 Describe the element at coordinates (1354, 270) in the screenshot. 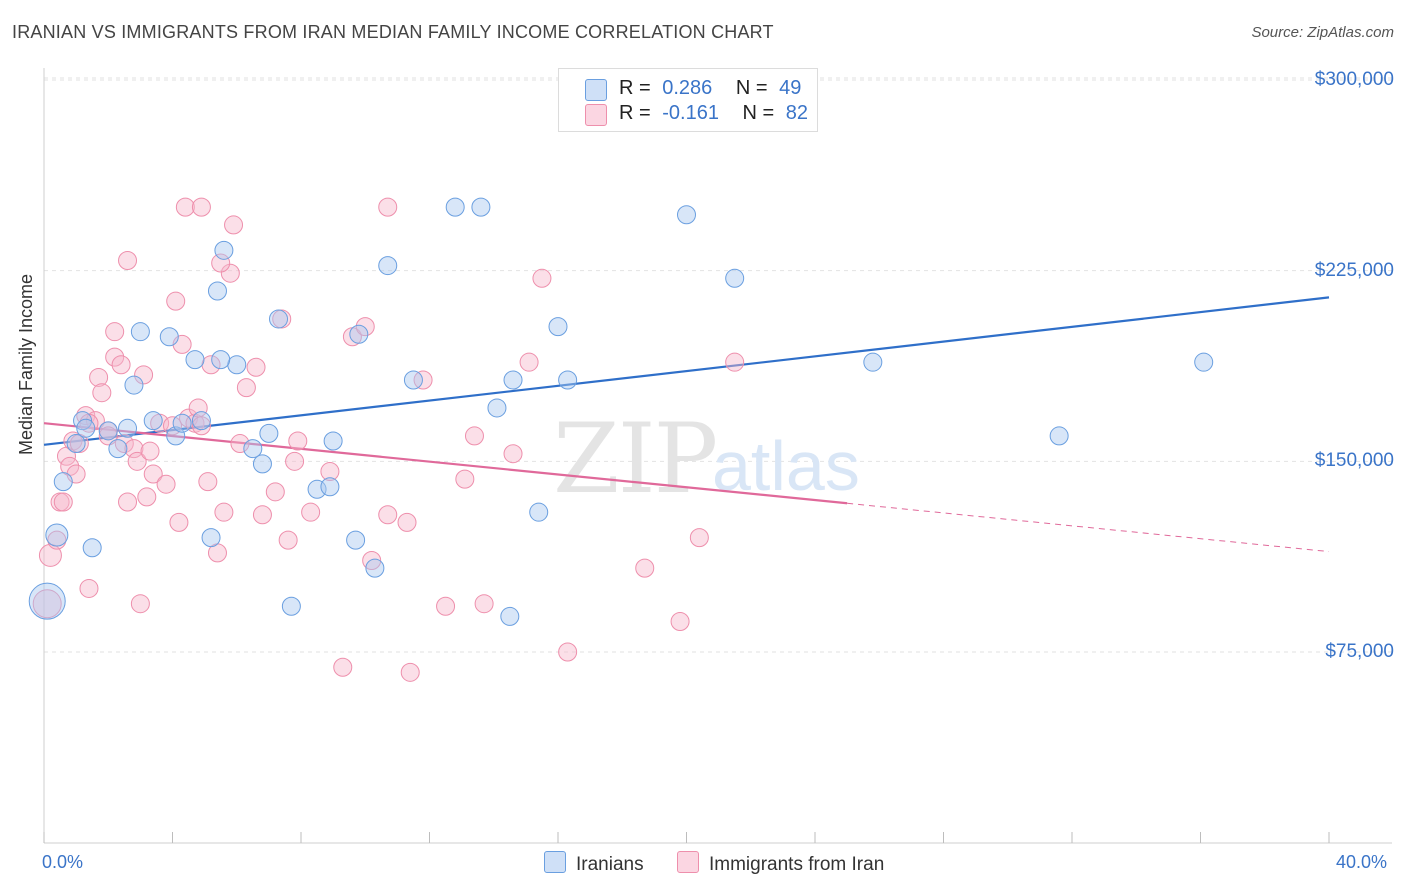

I see `y-tick-label: $225,000` at that location.